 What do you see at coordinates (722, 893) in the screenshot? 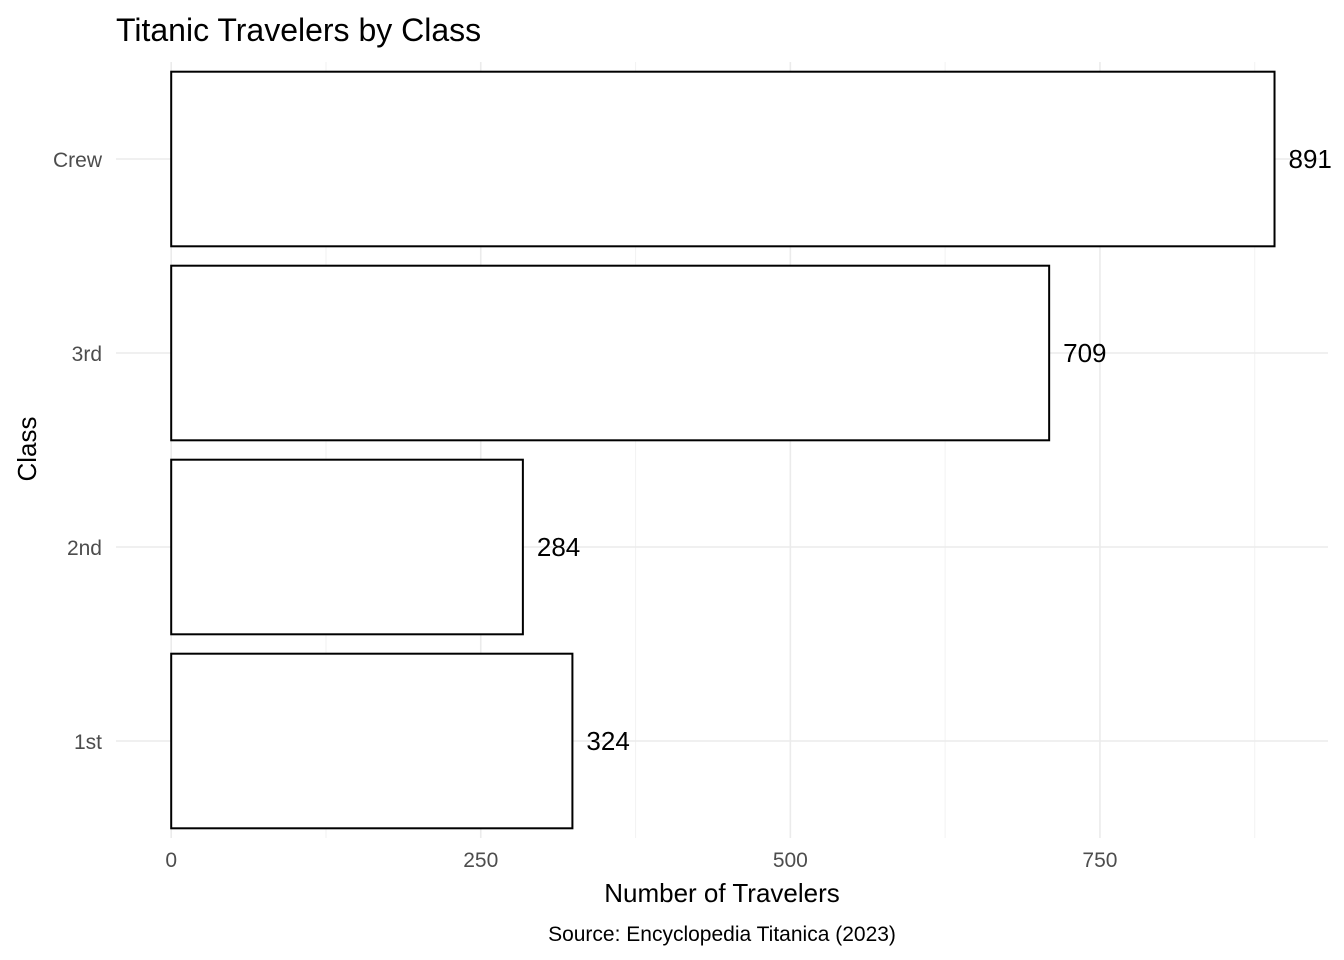
I see `x-axis-title: Number of Travelers` at bounding box center [722, 893].